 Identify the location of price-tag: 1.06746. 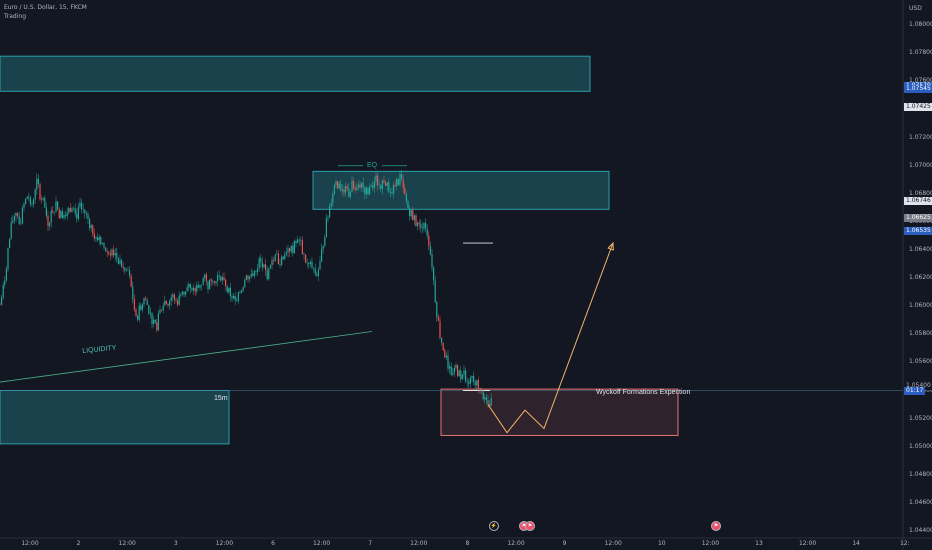
(918, 201).